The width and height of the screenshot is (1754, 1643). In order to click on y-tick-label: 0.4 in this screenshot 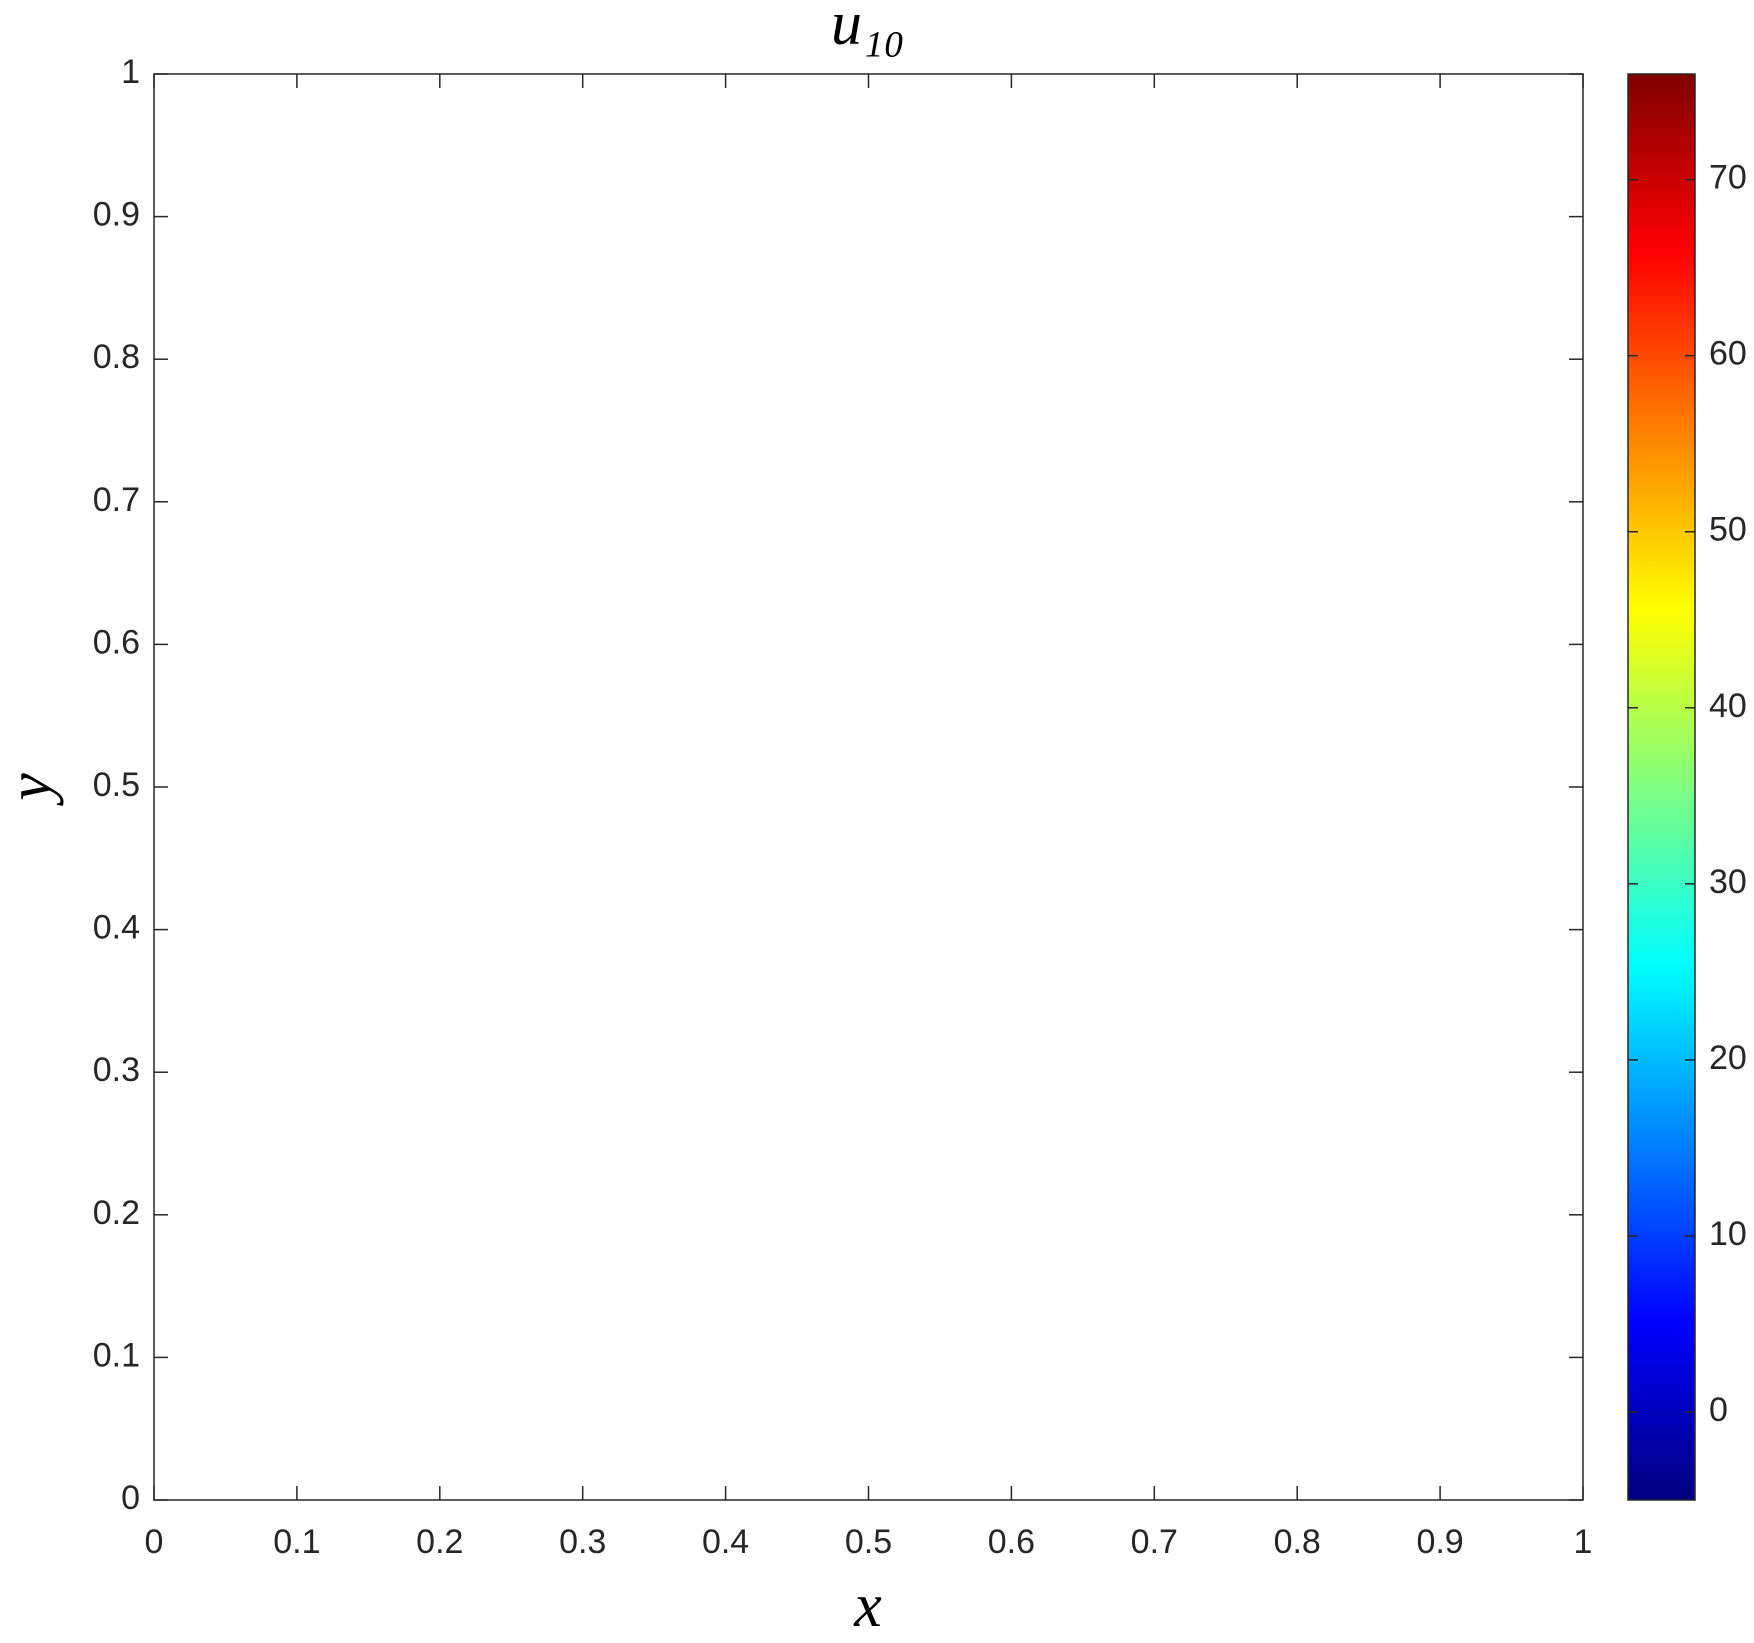, I will do `click(116, 928)`.